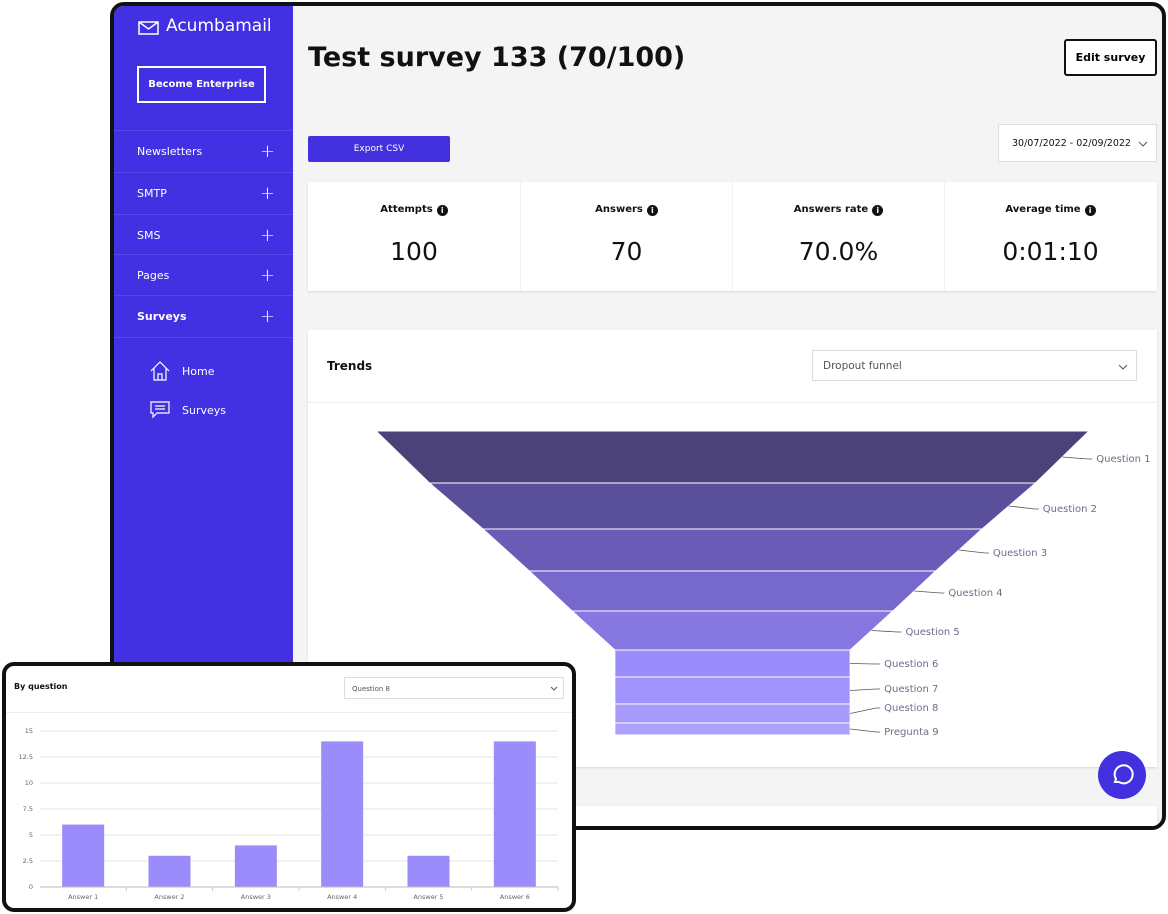 Image resolution: width=1168 pixels, height=914 pixels. I want to click on submenu-item: Surveys, so click(204, 410).